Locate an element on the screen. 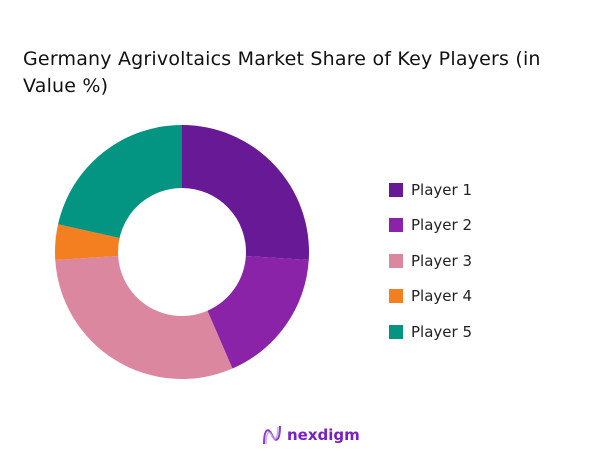 The width and height of the screenshot is (602, 451). legend-label: Player 5 is located at coordinates (441, 331).